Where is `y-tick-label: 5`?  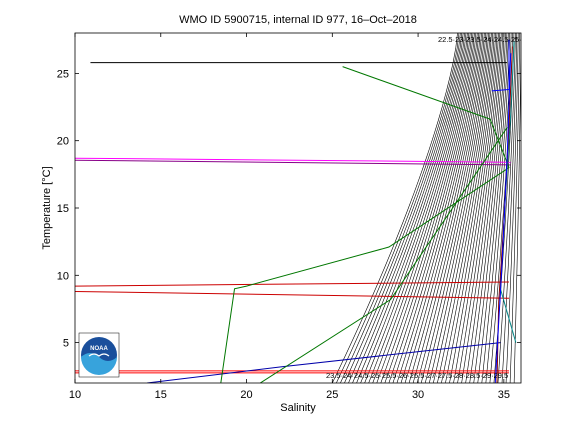
y-tick-label: 5 is located at coordinates (66, 344).